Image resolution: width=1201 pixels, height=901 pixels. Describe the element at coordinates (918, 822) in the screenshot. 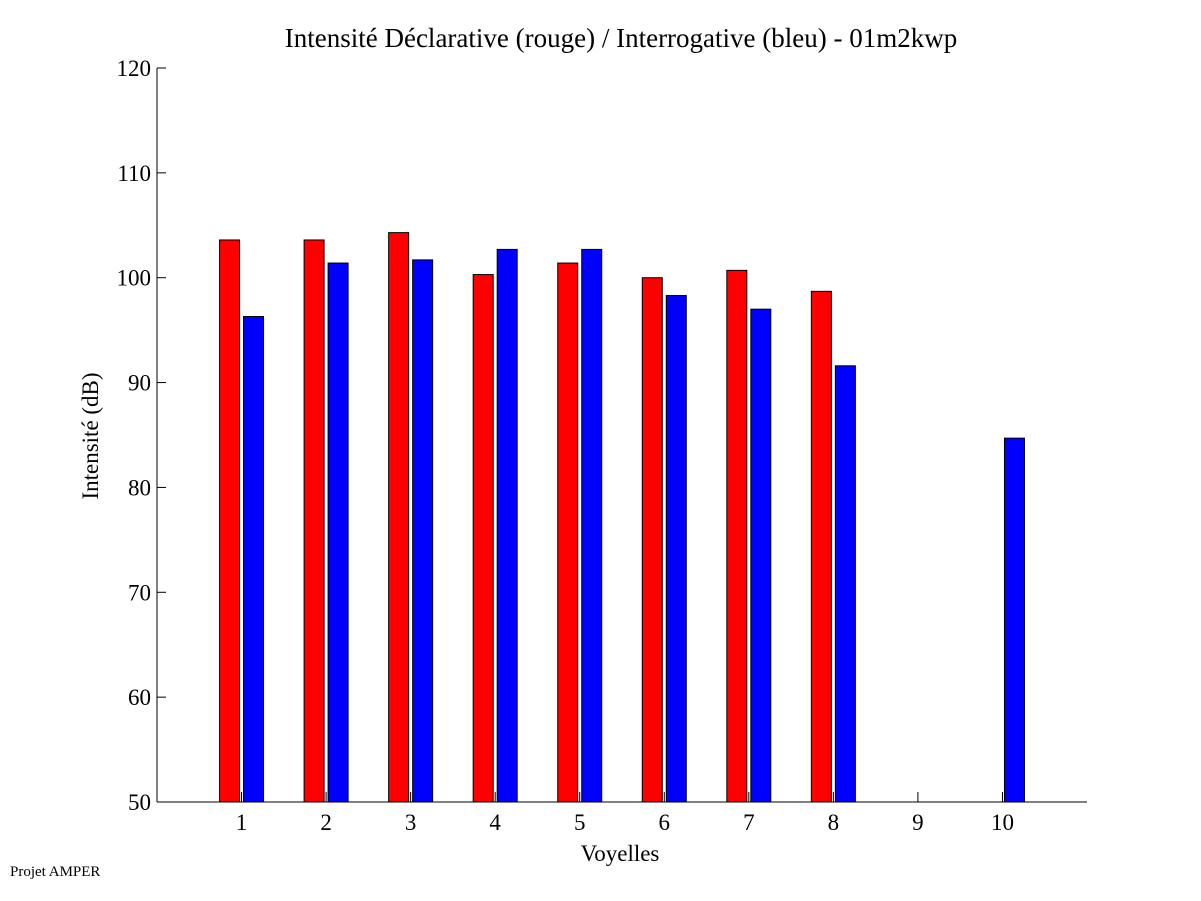

I see `x-tick-label: 9` at that location.